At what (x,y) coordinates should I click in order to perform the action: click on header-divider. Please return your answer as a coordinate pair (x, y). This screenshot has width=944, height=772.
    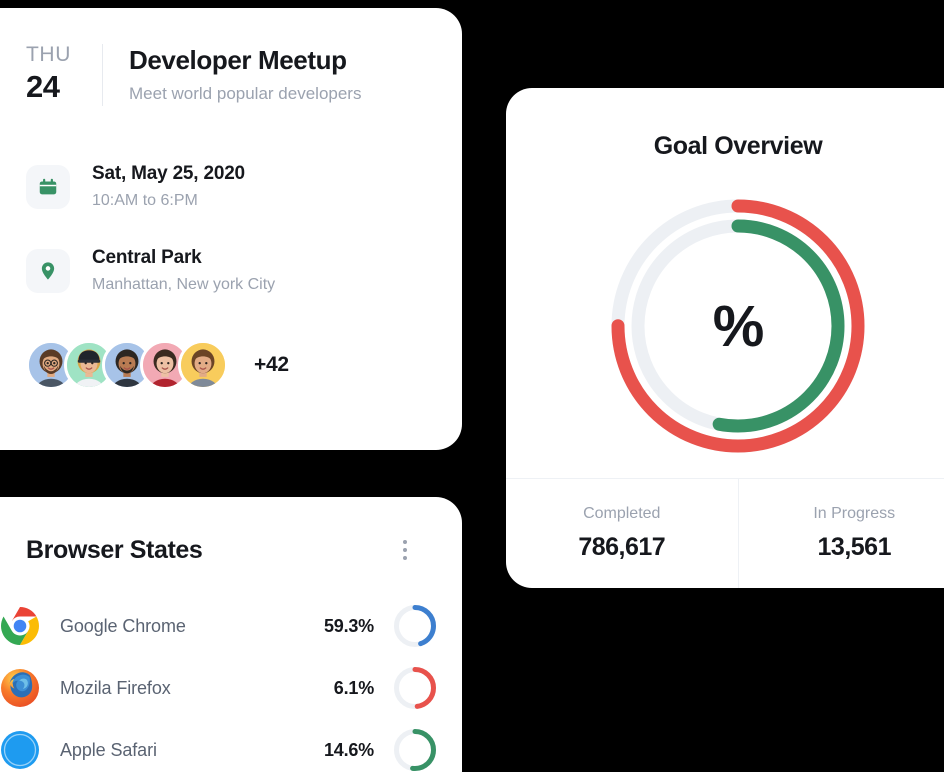
    Looking at the image, I should click on (102, 75).